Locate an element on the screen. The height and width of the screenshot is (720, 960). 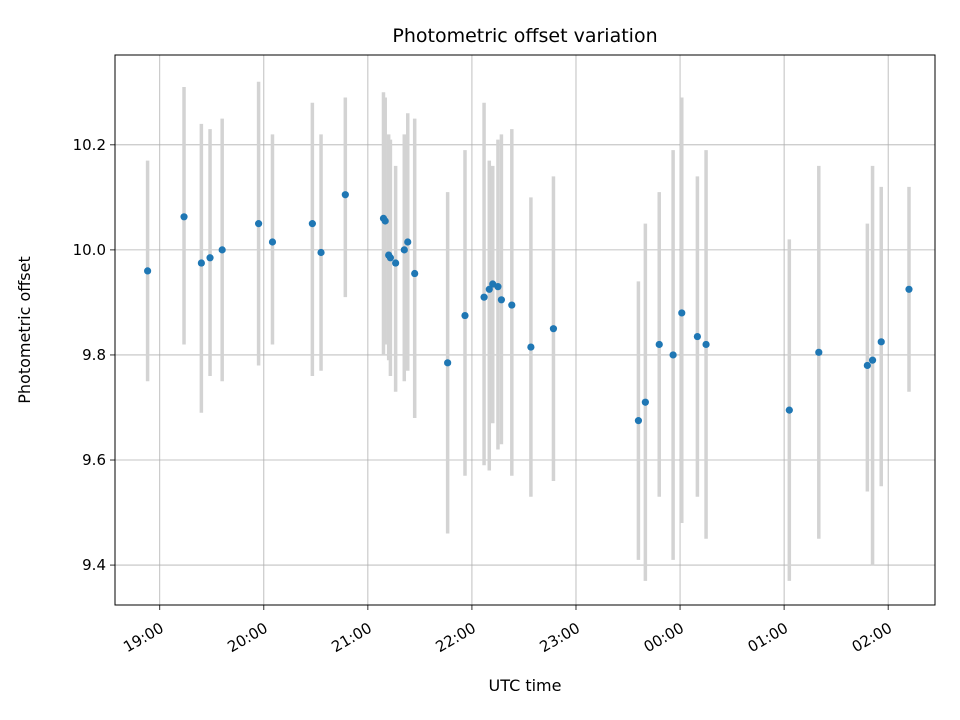
y-tick-label: 9.8 is located at coordinates (94, 355).